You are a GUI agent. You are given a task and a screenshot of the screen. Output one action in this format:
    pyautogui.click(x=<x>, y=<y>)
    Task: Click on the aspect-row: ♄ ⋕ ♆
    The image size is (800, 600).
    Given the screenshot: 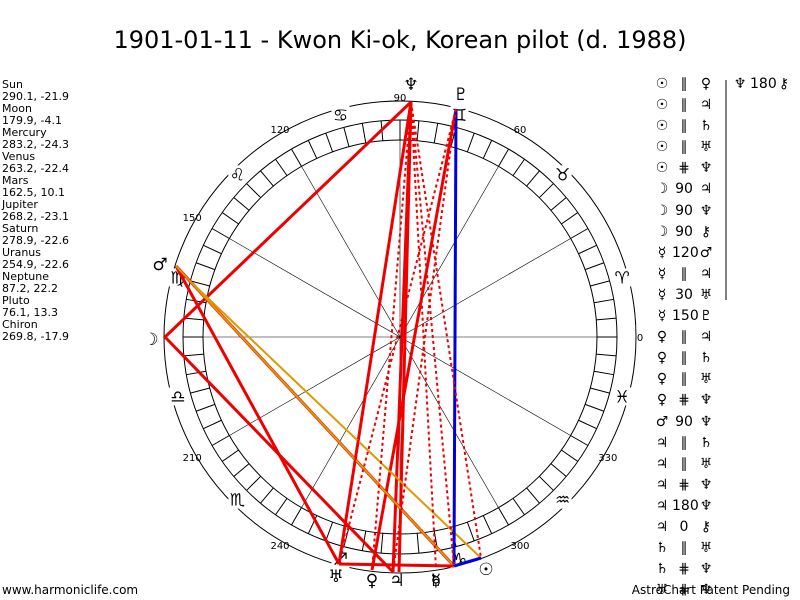 What is the action you would take?
    pyautogui.click(x=684, y=571)
    